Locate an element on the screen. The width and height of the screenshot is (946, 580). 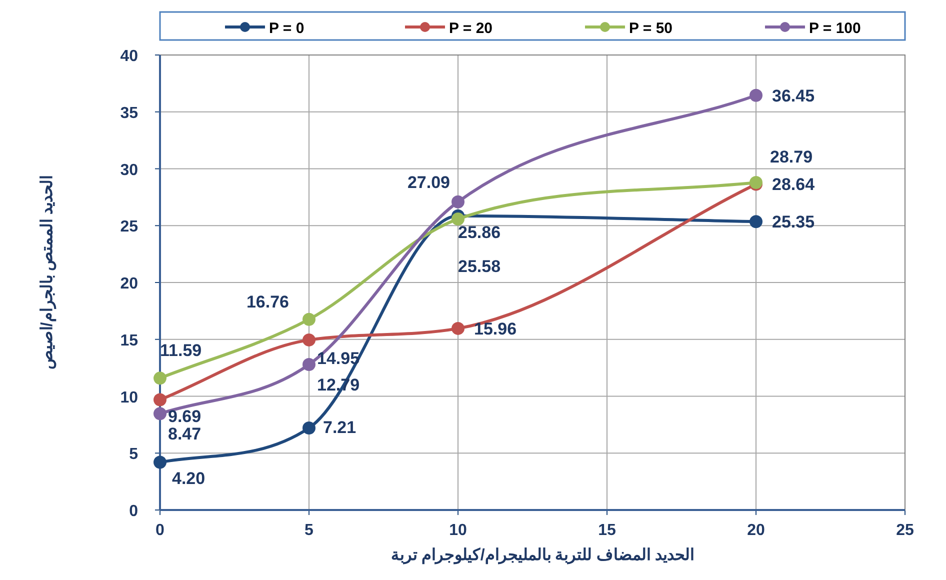
x-tick-label: 15 is located at coordinates (607, 530).